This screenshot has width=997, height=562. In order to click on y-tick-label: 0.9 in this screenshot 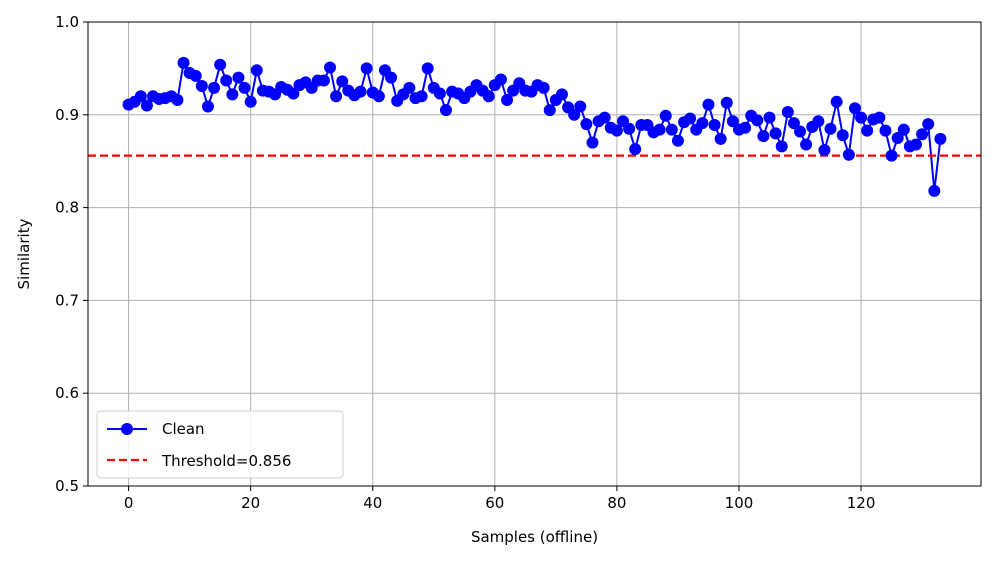, I will do `click(67, 115)`.